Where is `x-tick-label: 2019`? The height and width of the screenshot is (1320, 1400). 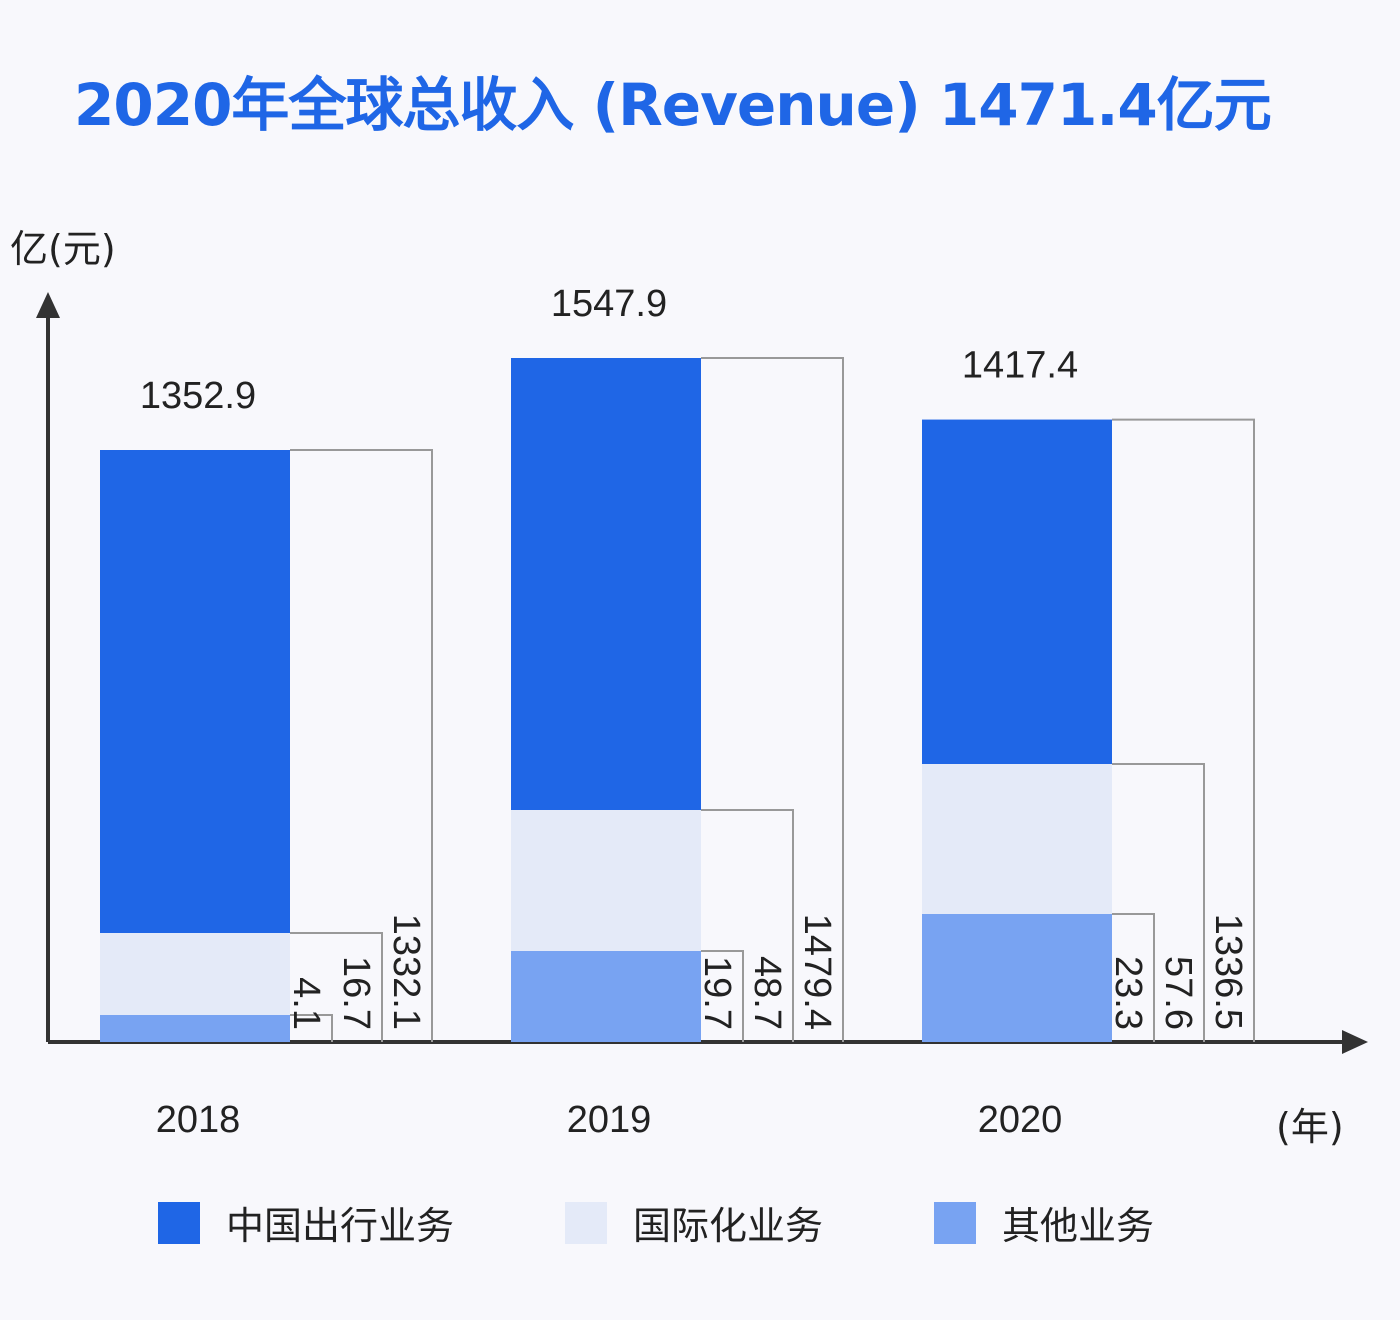
x-tick-label: 2019 is located at coordinates (609, 1120).